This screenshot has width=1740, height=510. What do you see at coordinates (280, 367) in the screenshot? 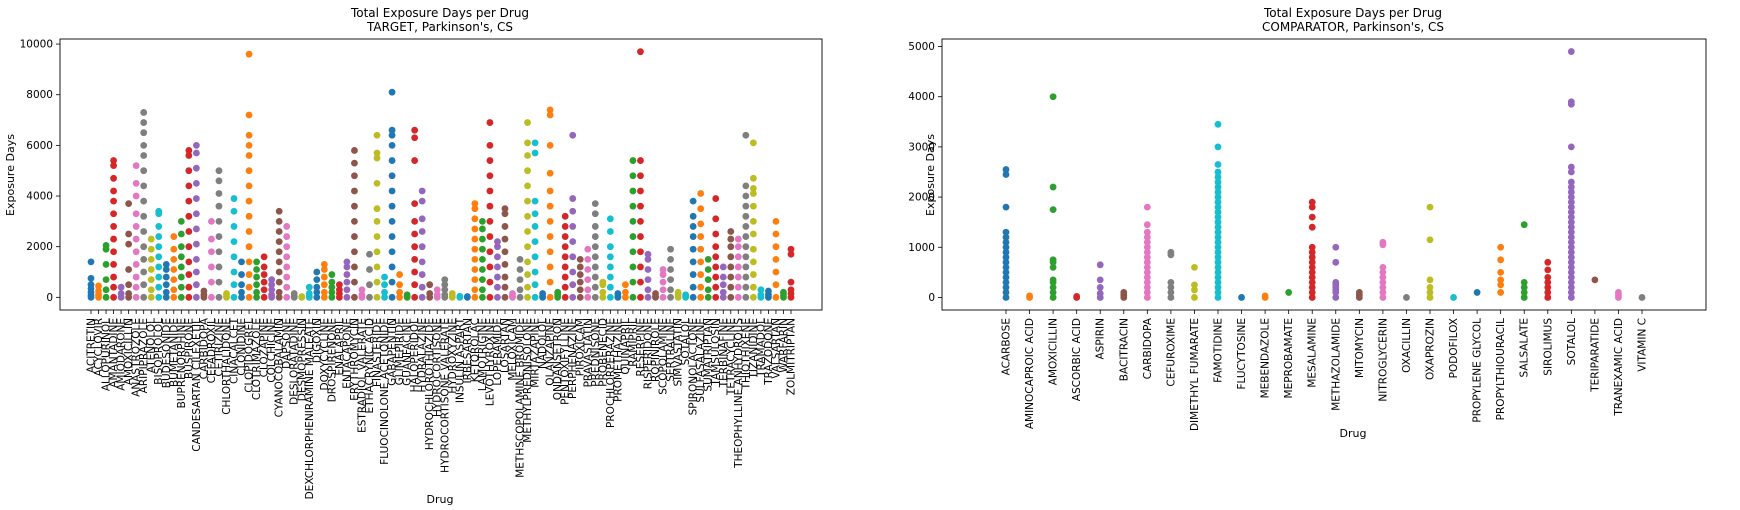
I see `x-tick-label: CYANOCOBALAMIN` at bounding box center [280, 367].